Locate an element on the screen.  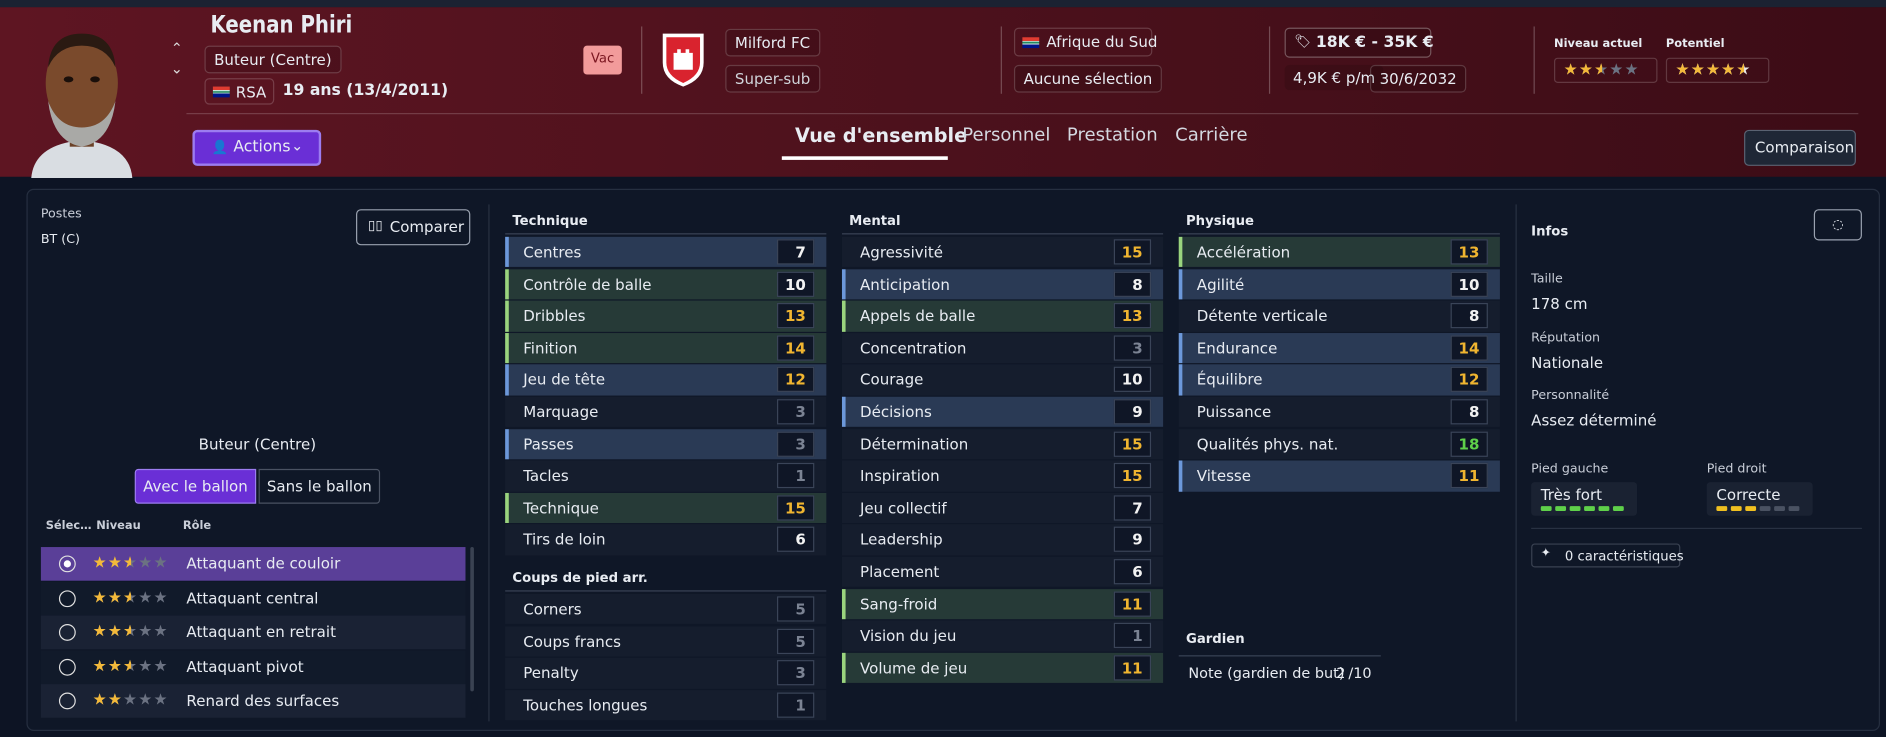
attribute-name: Finition is located at coordinates (550, 347).